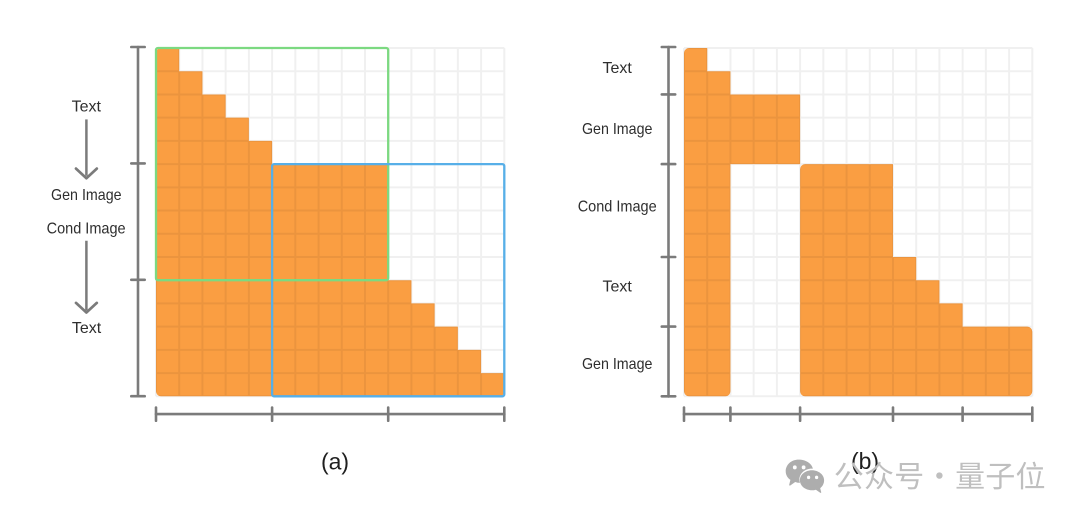  Describe the element at coordinates (865, 461) in the screenshot. I see `svg-text: (b)` at that location.